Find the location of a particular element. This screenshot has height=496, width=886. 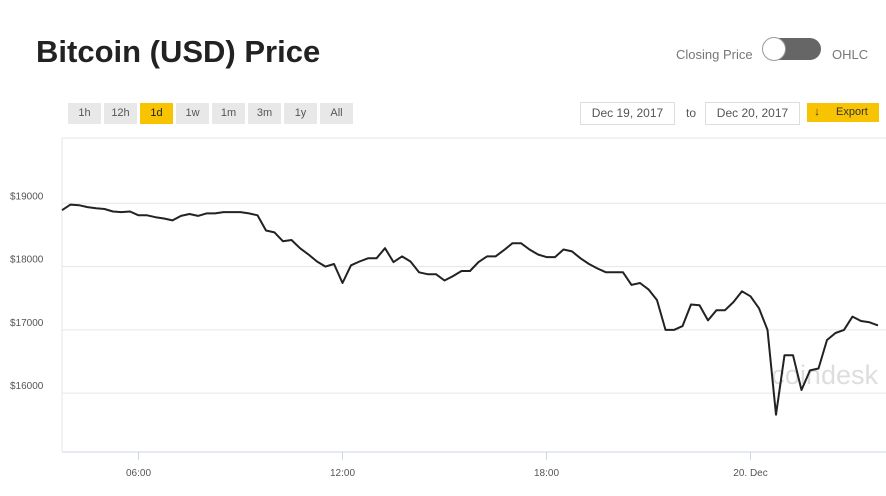

date-input: Dec 19, 2017 is located at coordinates (627, 113).